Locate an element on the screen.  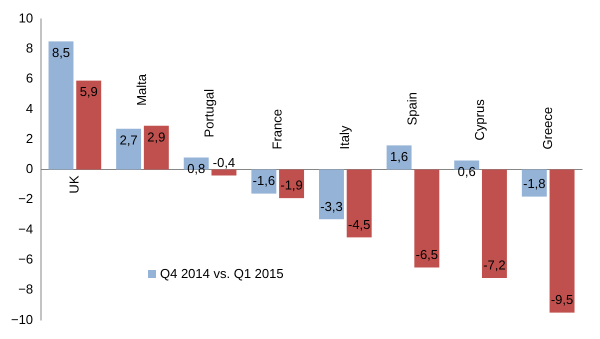
data-label: -4,5 is located at coordinates (359, 224).